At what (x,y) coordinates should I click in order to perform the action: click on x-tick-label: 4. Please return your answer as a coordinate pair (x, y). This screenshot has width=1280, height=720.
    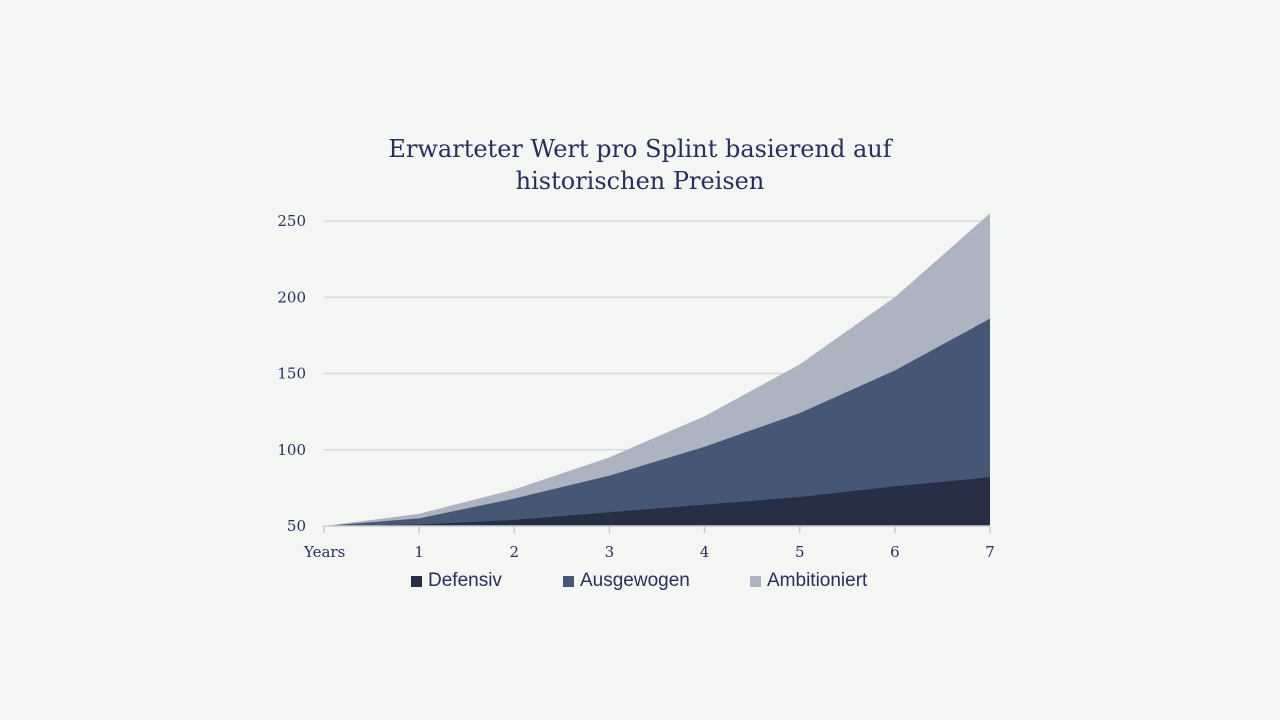
    Looking at the image, I should click on (705, 552).